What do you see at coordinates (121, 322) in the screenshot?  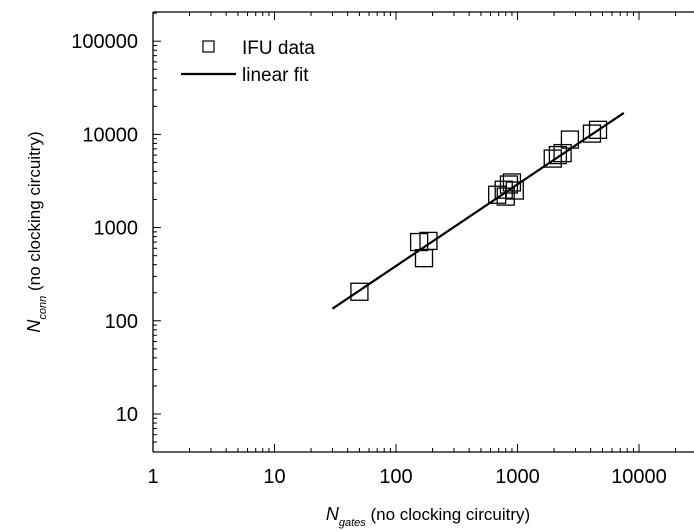 I see `y-tick-label: 100` at bounding box center [121, 322].